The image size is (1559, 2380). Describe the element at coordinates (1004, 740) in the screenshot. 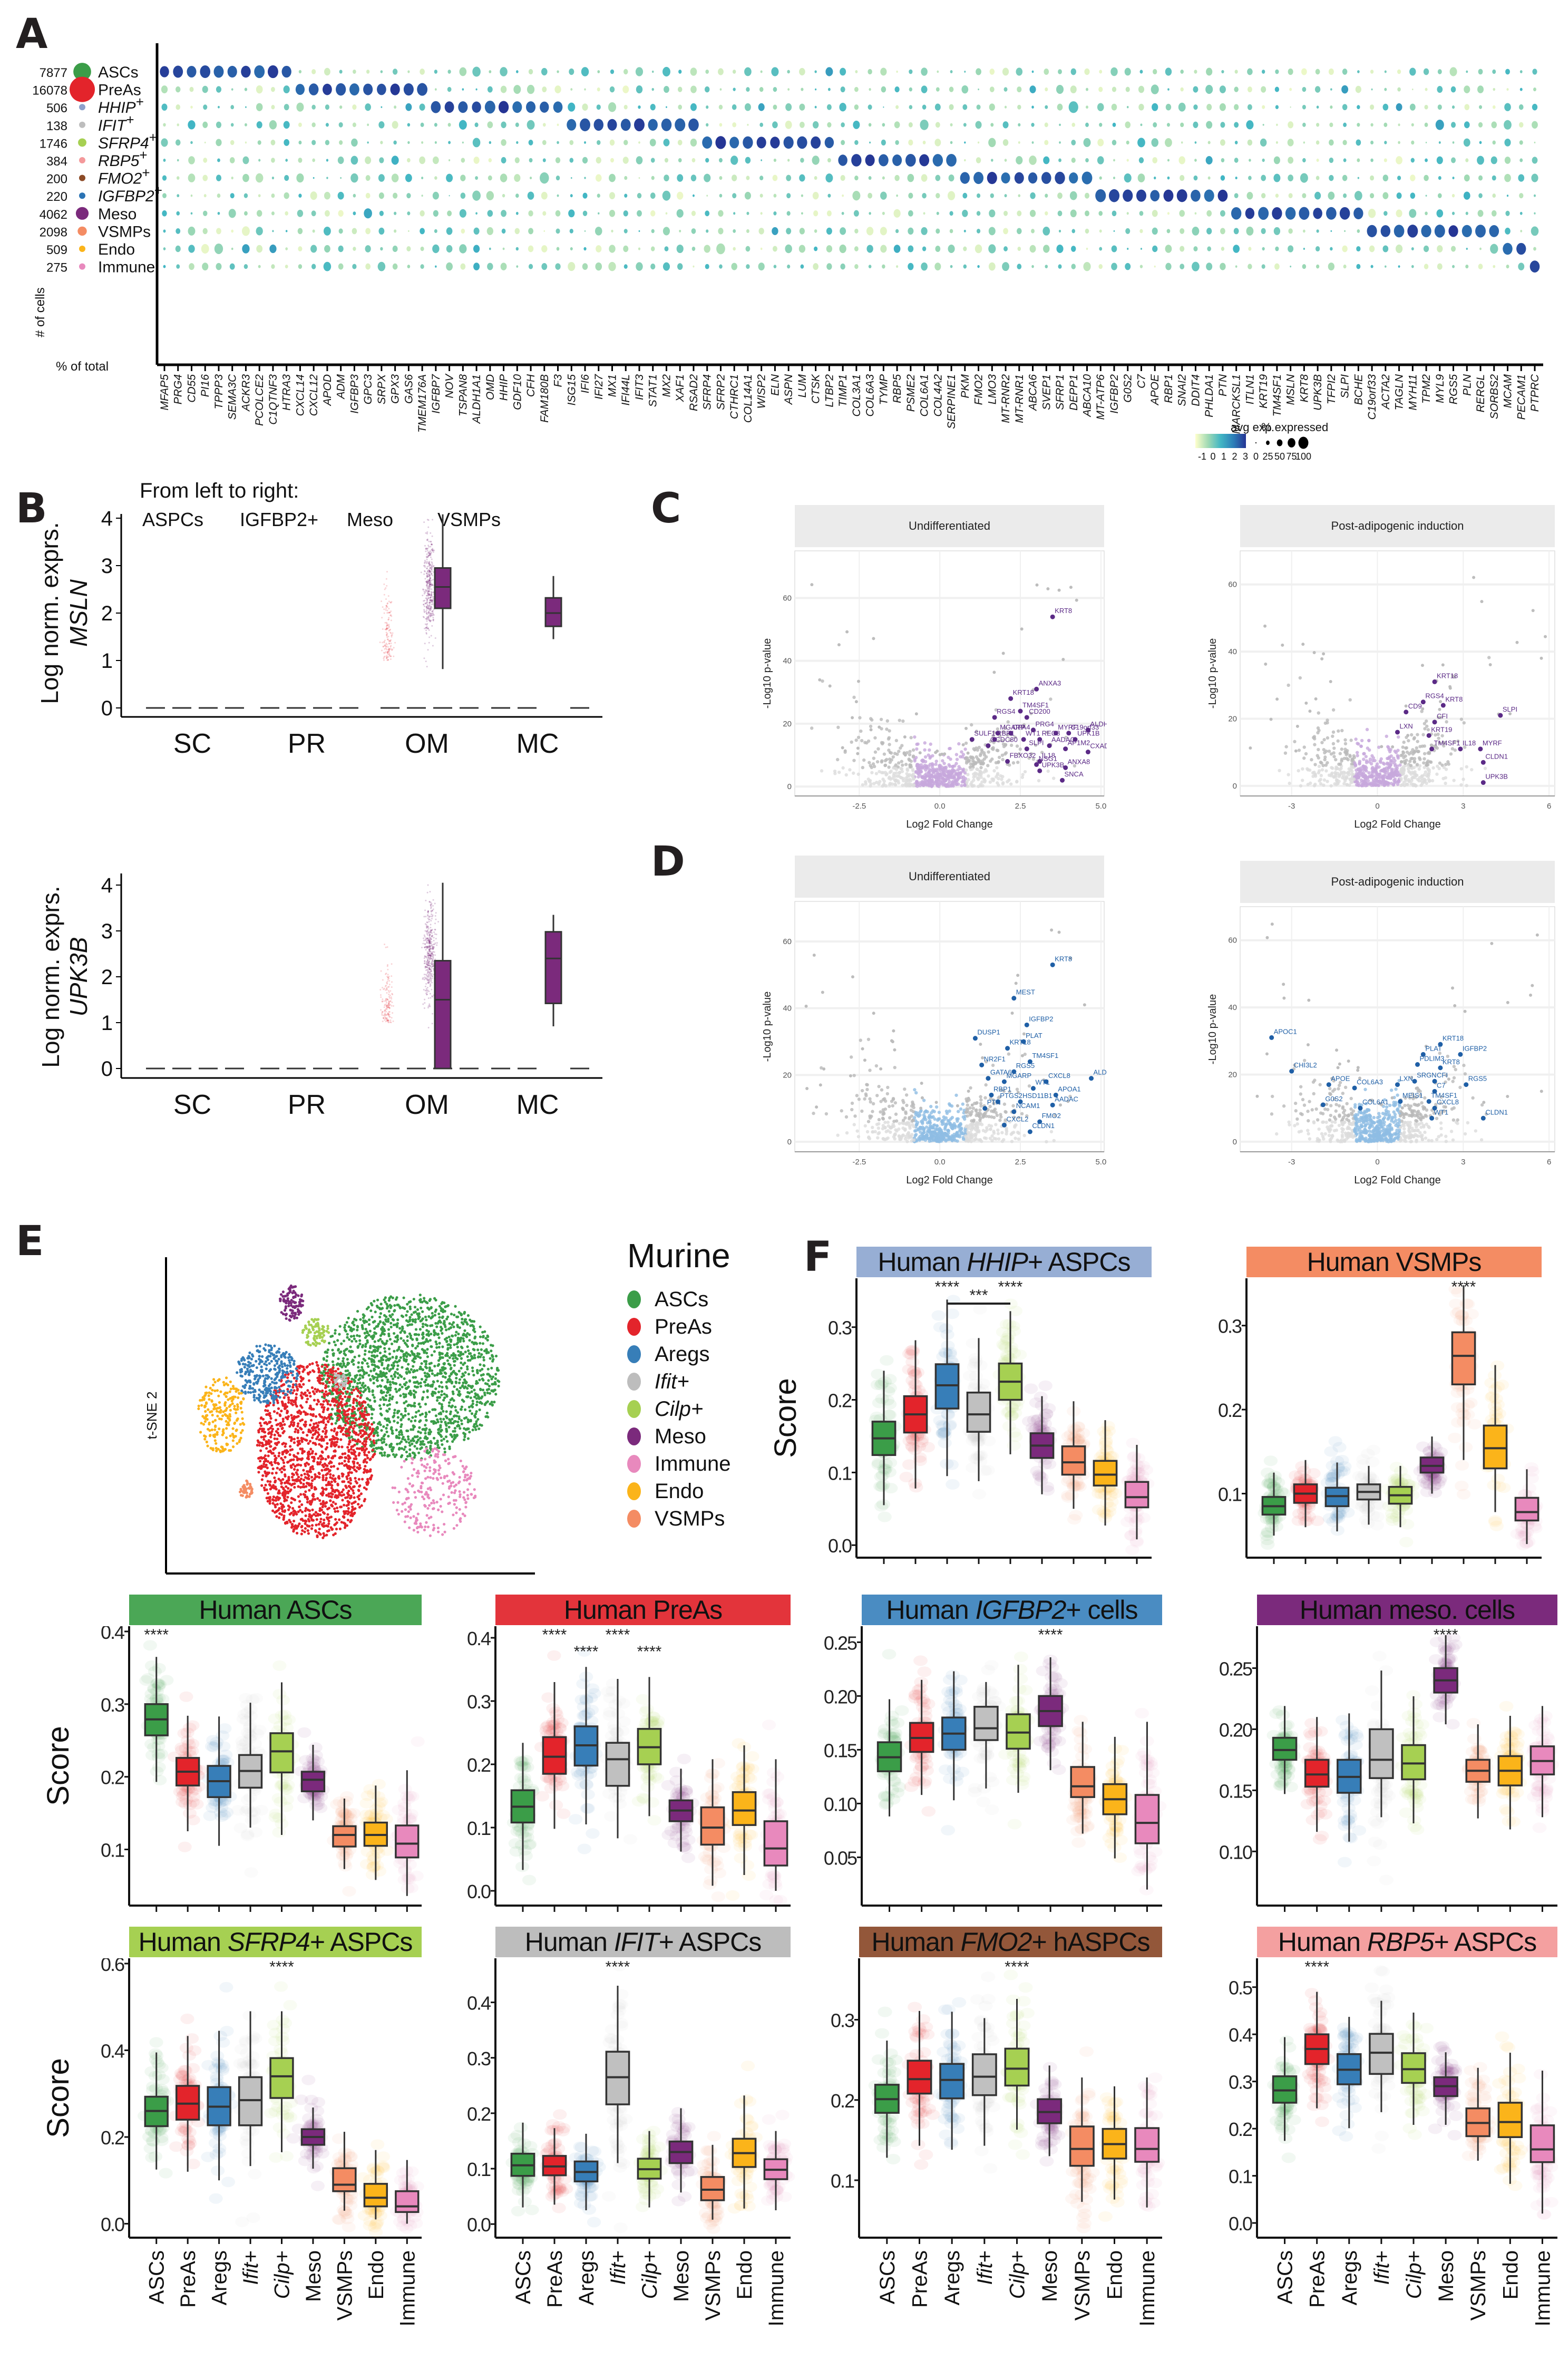

I see `volcano-gene-label: CCDC80` at that location.